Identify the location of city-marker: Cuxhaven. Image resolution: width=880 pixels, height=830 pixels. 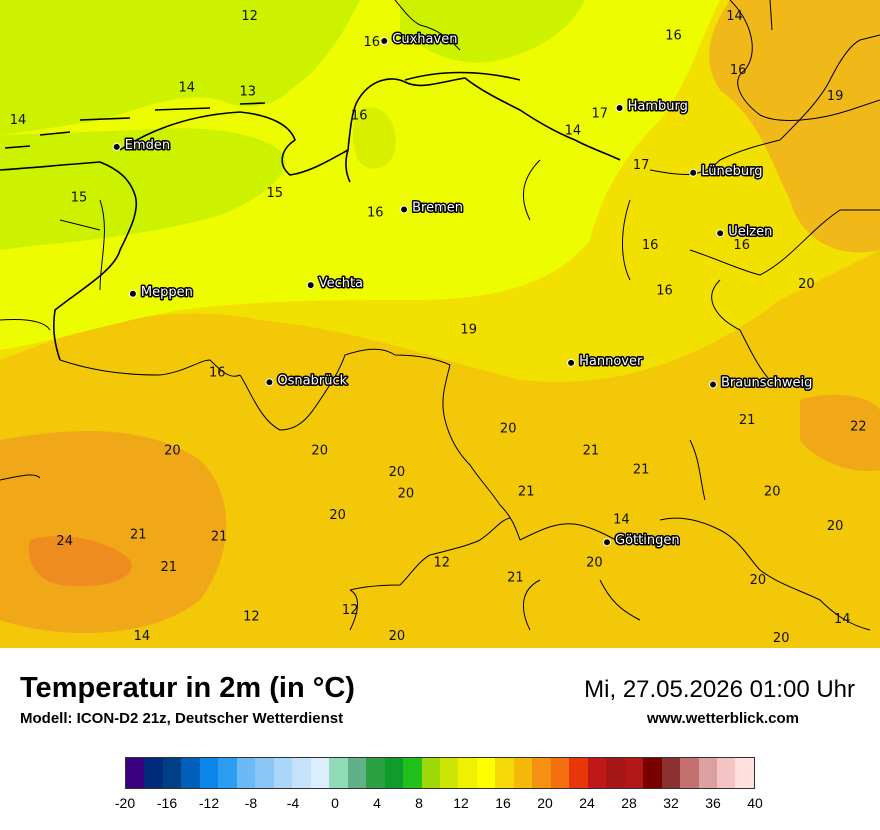
(419, 40).